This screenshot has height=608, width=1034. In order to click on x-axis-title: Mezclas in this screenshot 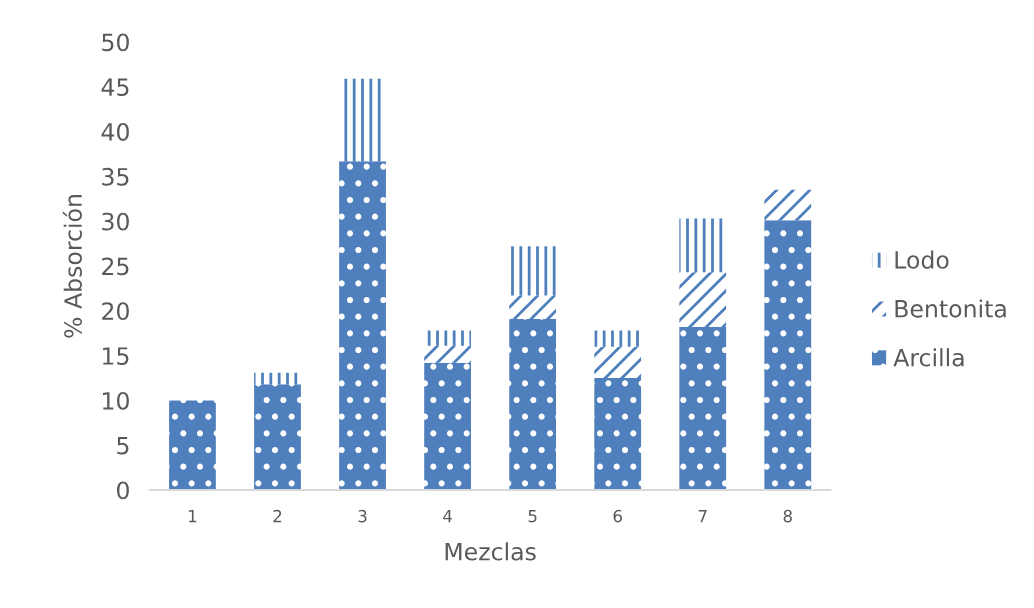, I will do `click(490, 551)`.